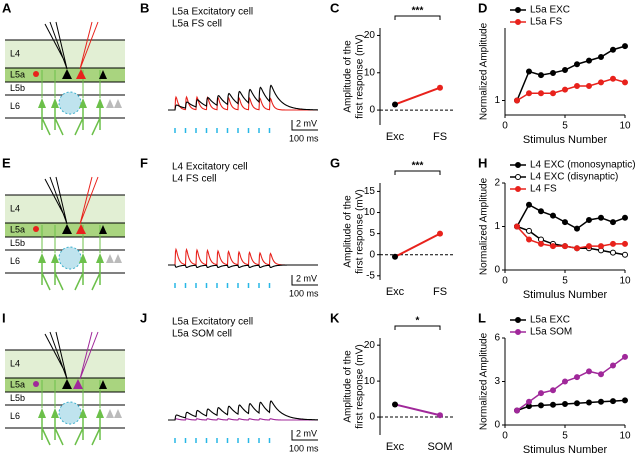 The width and height of the screenshot is (640, 470). I want to click on panel-letter: D, so click(482, 7).